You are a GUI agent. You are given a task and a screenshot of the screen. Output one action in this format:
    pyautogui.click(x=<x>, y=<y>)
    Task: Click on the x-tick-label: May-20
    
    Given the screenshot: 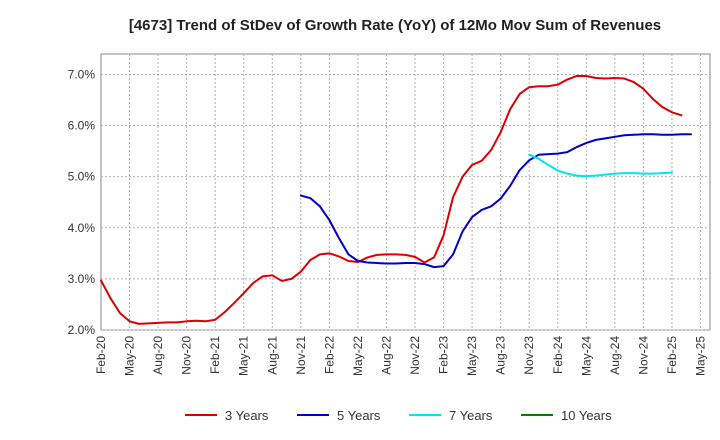 What is the action you would take?
    pyautogui.click(x=130, y=356)
    